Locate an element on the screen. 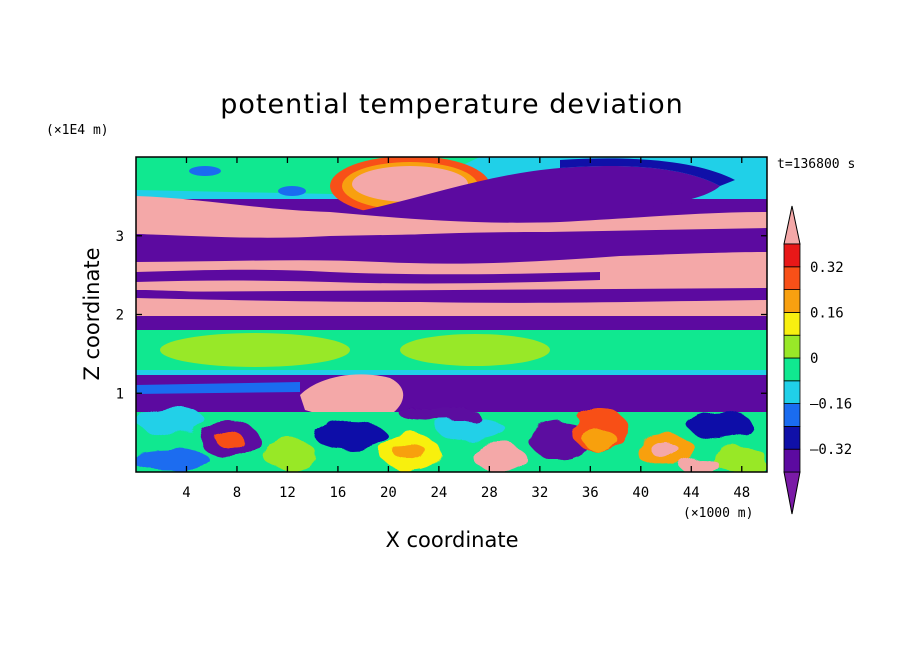  x-tick-label: 44 is located at coordinates (691, 493).